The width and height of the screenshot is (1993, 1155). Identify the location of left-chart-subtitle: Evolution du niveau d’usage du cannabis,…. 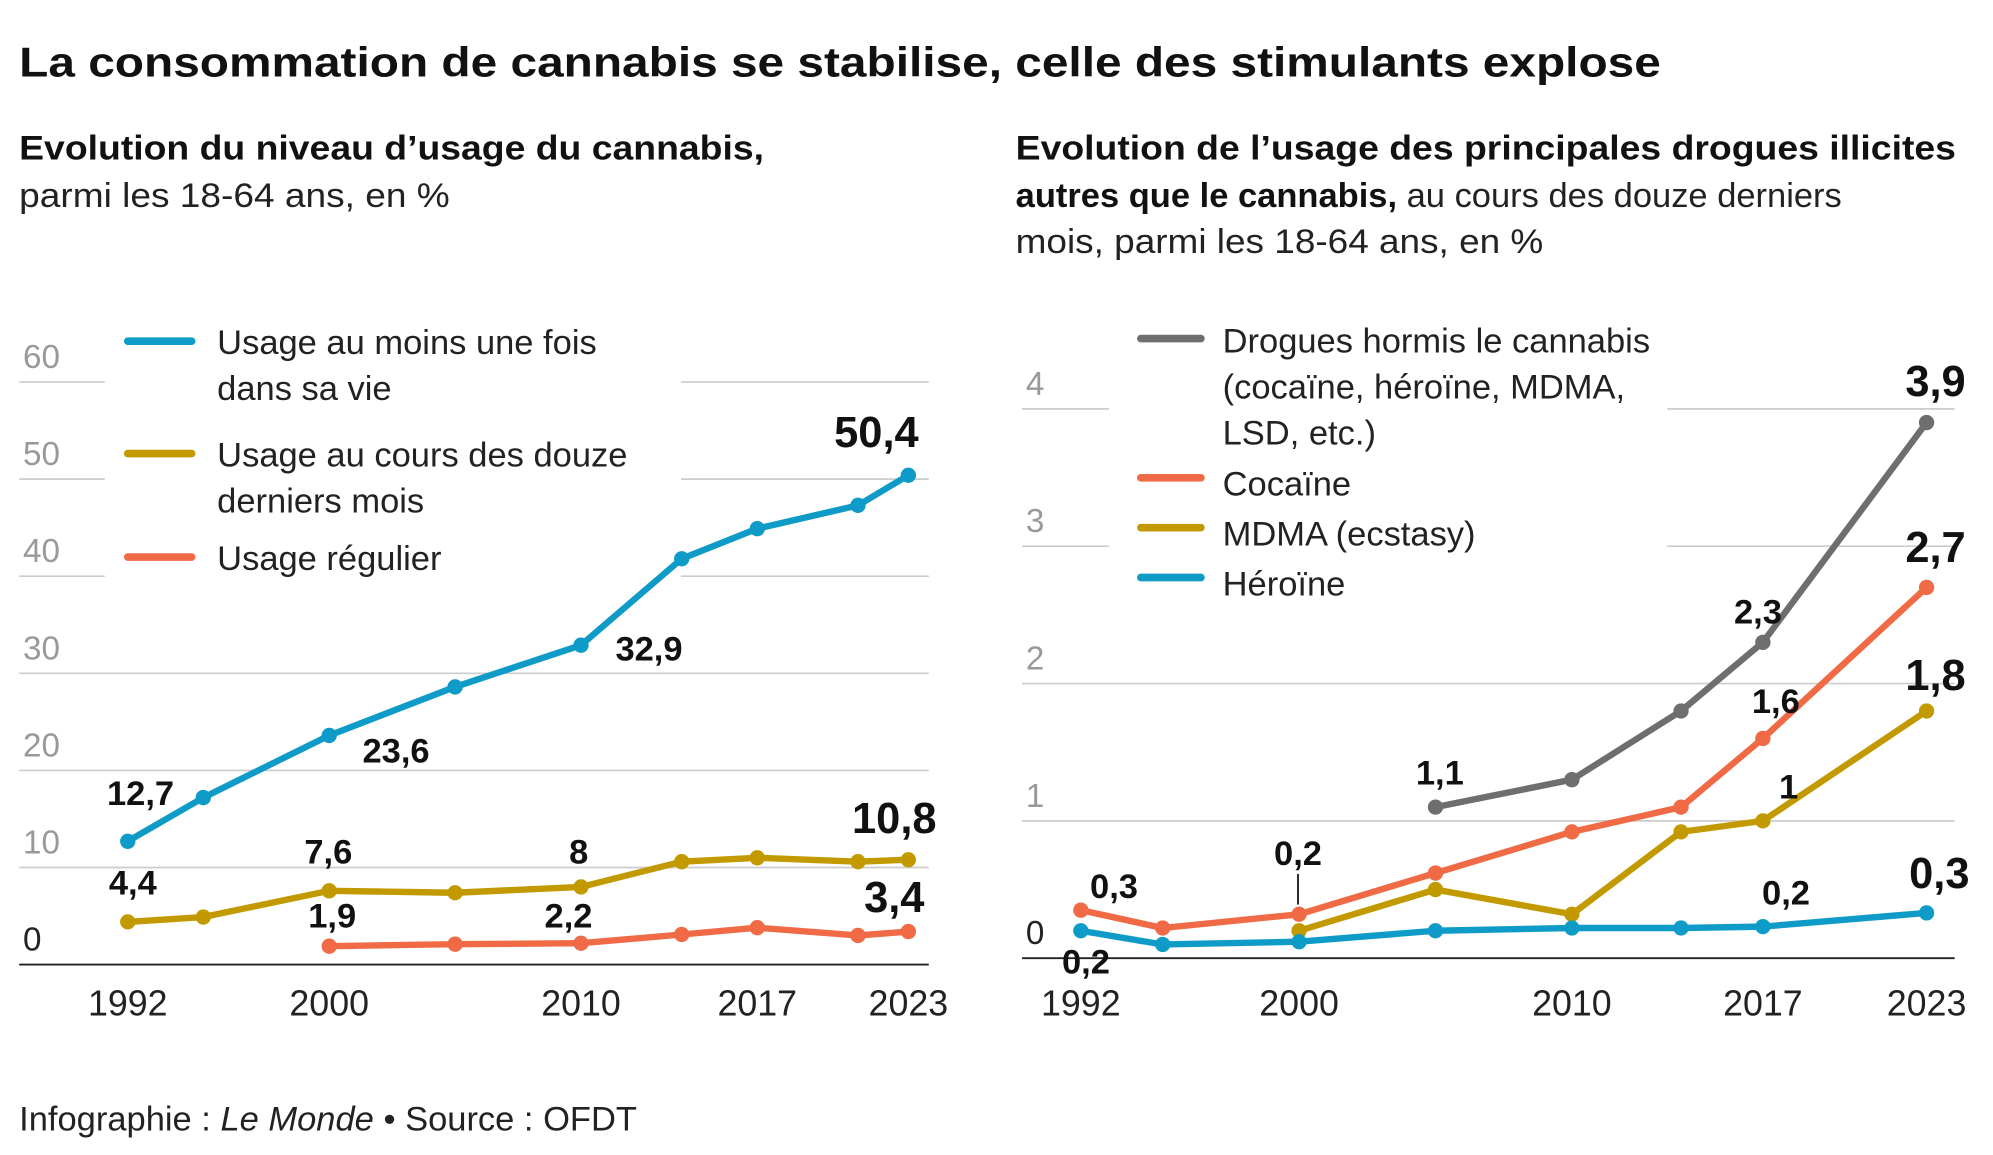
(391, 172).